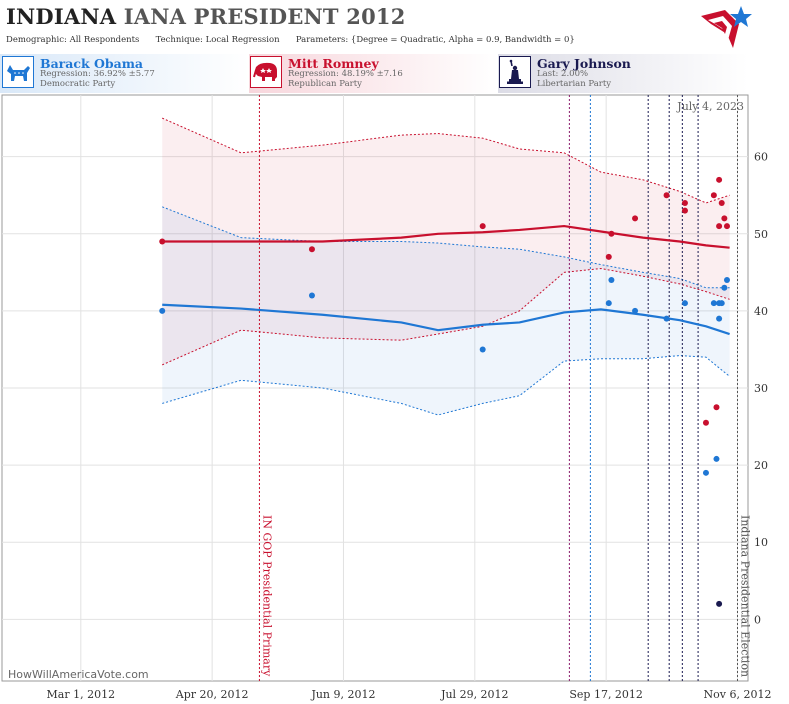 The width and height of the screenshot is (789, 704). Describe the element at coordinates (325, 84) in the screenshot. I see `candidate-party: Republican Party` at that location.